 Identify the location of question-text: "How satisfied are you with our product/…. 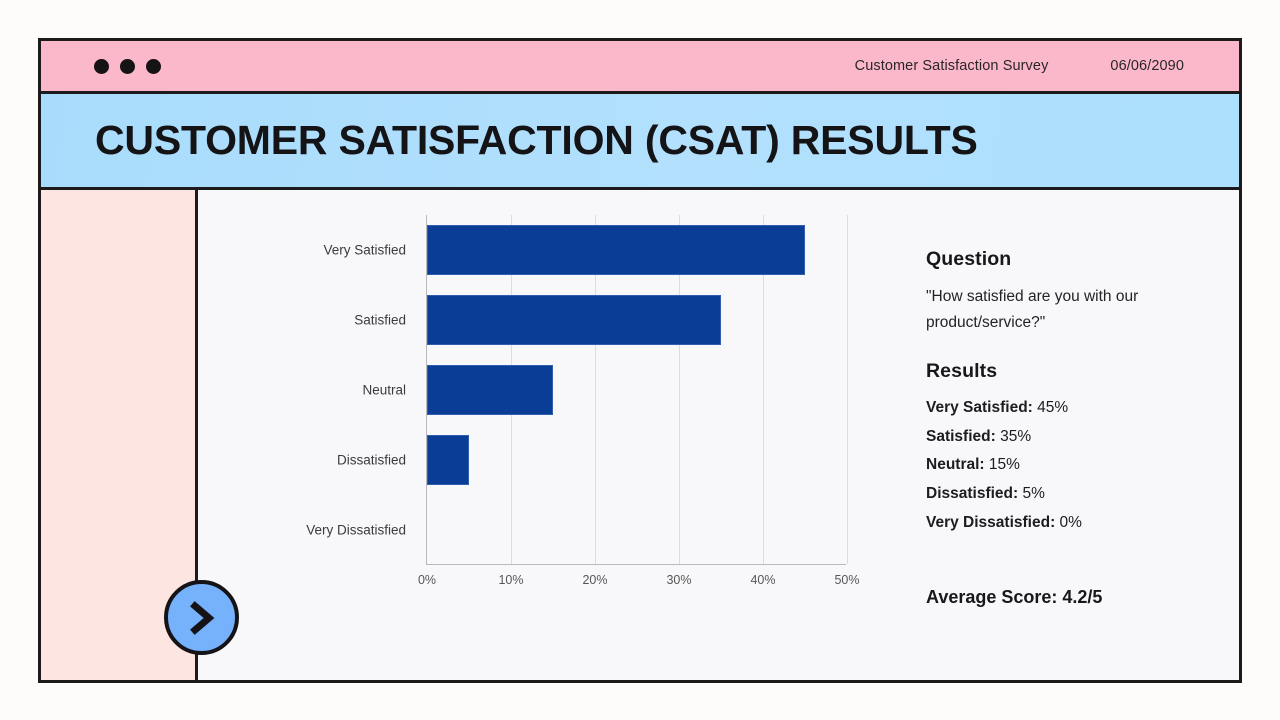
(1032, 309).